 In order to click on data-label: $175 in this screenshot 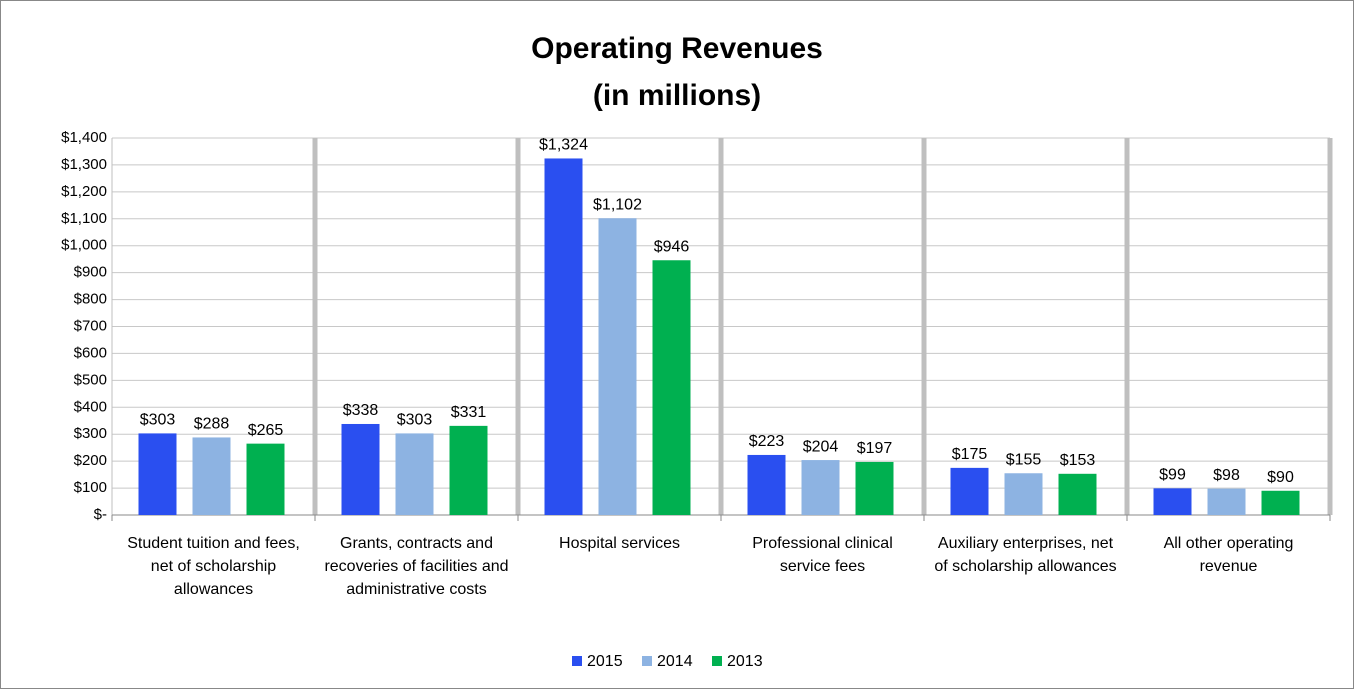, I will do `click(970, 454)`.